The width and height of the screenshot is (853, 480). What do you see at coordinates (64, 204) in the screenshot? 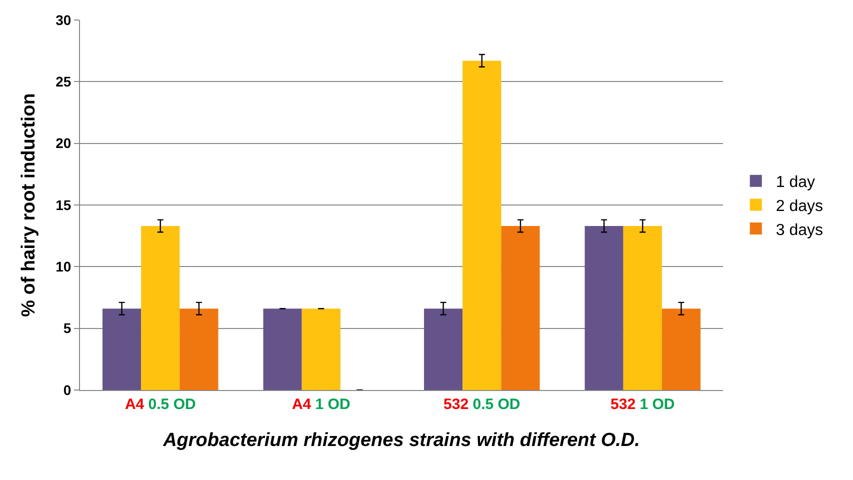
I see `y-tick-label: 15` at bounding box center [64, 204].